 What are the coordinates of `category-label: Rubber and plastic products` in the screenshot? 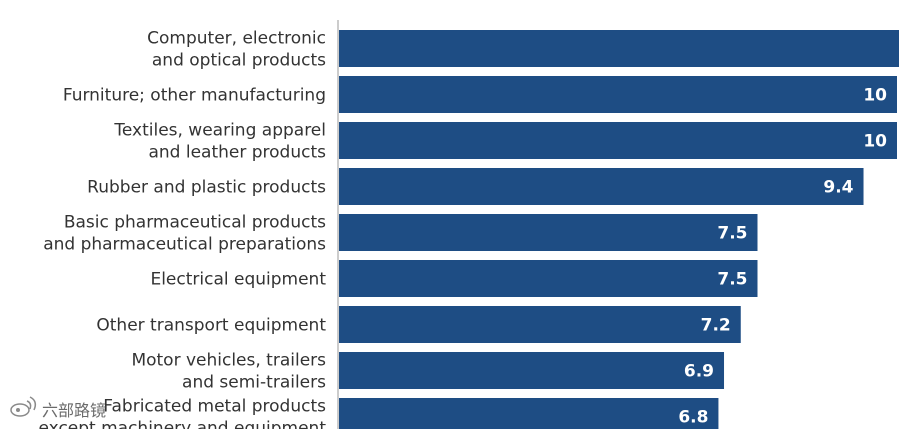 It's located at (206, 188).